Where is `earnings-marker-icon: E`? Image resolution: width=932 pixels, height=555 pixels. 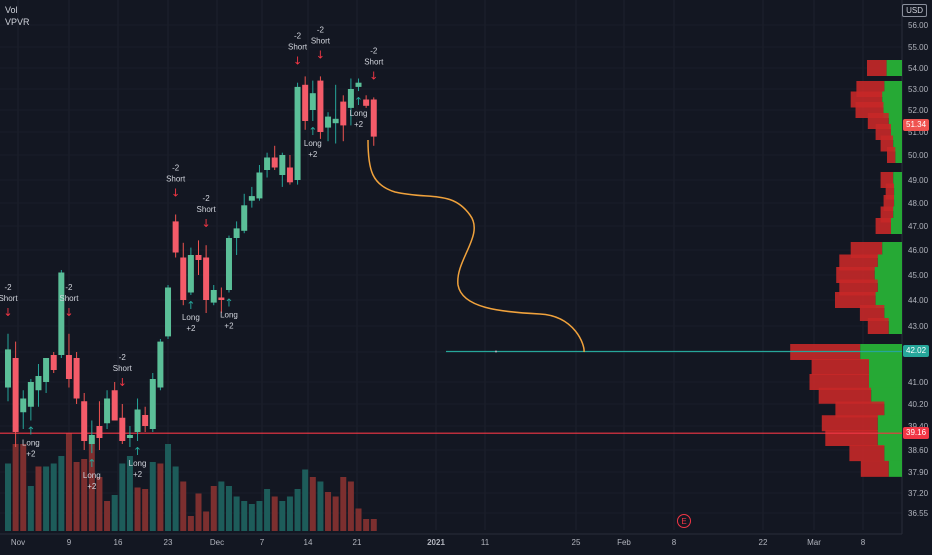
earnings-marker-icon: E is located at coordinates (684, 521).